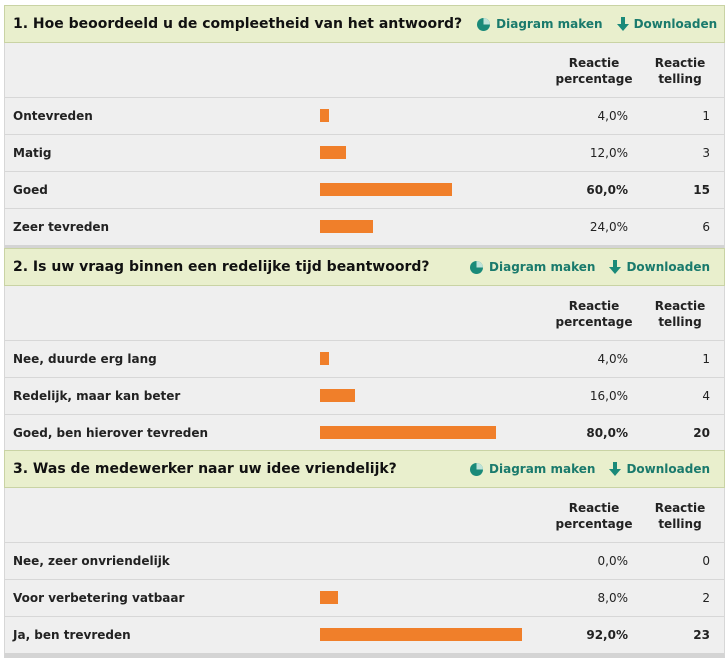 The height and width of the screenshot is (658, 728). What do you see at coordinates (32, 153) in the screenshot?
I see `answer-label: Matig` at bounding box center [32, 153].